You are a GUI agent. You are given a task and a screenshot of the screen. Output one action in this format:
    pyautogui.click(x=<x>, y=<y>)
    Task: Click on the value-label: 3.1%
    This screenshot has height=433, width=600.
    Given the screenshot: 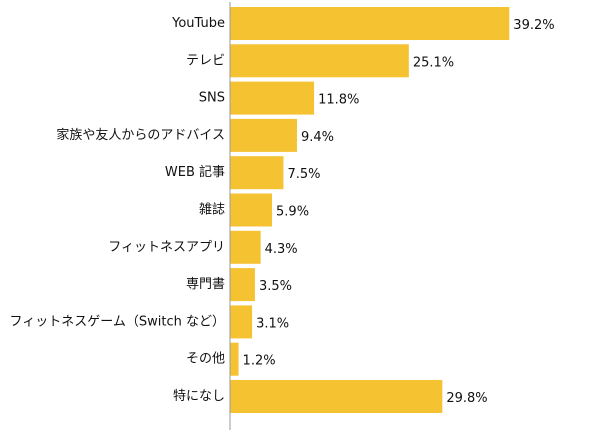 What is the action you would take?
    pyautogui.click(x=272, y=323)
    